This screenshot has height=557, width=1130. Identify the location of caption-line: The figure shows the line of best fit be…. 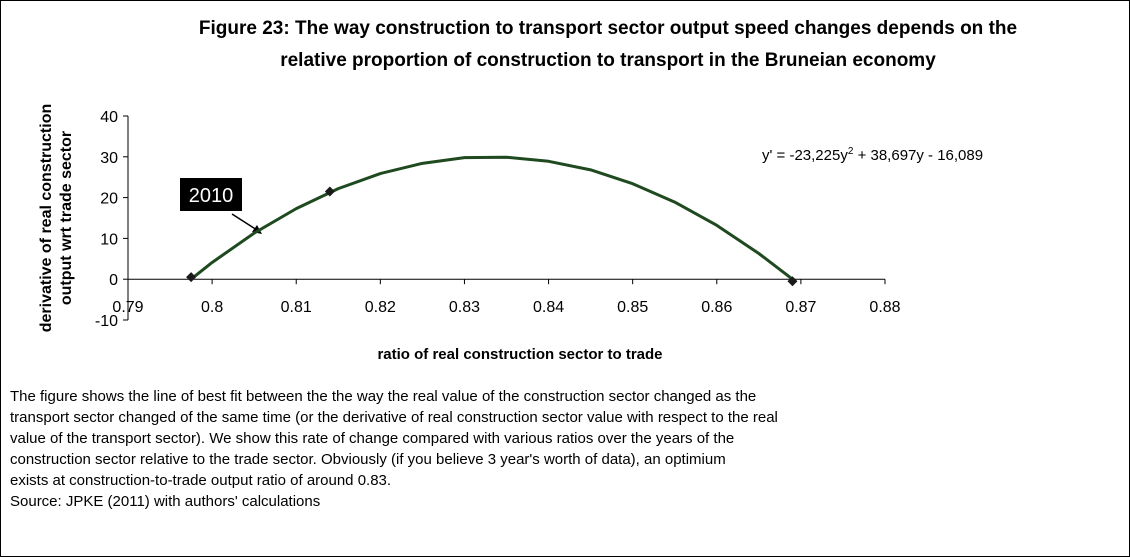
(383, 396).